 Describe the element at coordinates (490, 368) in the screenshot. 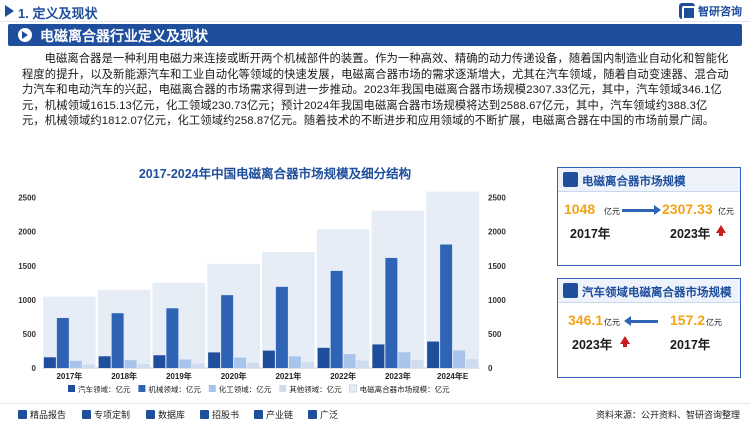

I see `y-tick-label-right: 0` at that location.